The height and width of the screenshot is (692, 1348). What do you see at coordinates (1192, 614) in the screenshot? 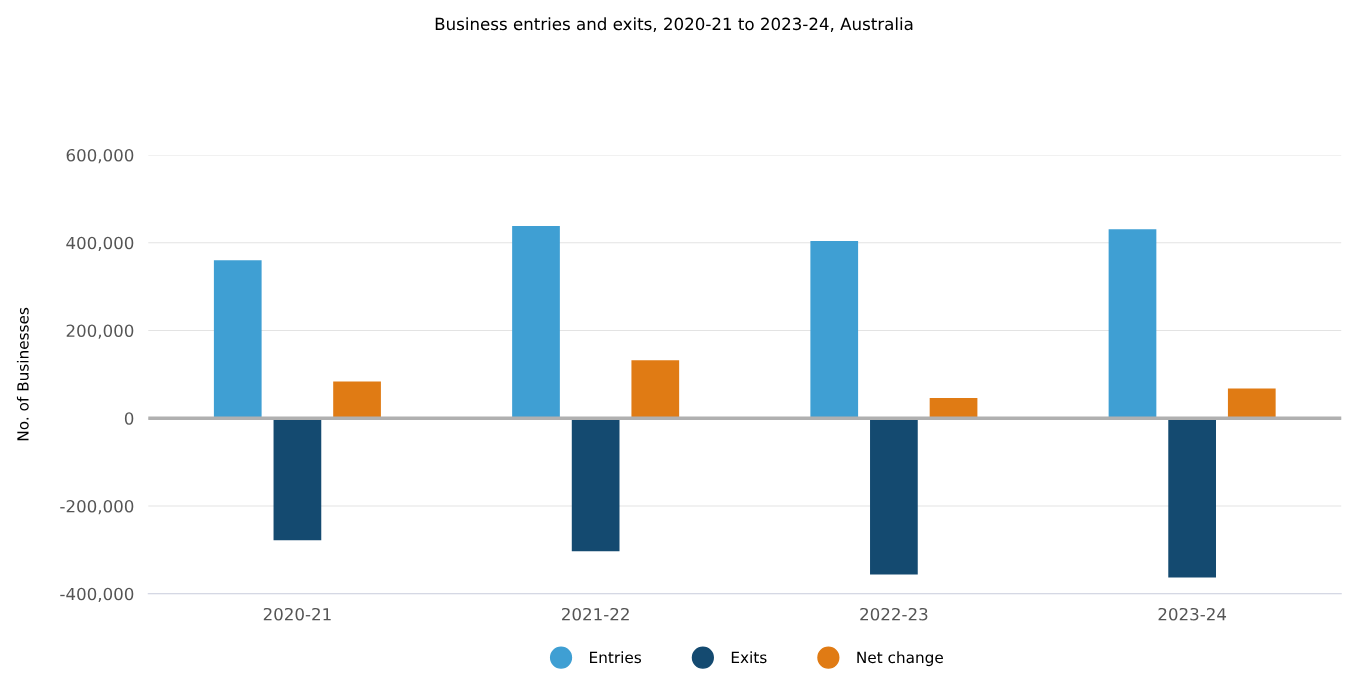
I see `x-tick-label: 2023-24` at bounding box center [1192, 614].